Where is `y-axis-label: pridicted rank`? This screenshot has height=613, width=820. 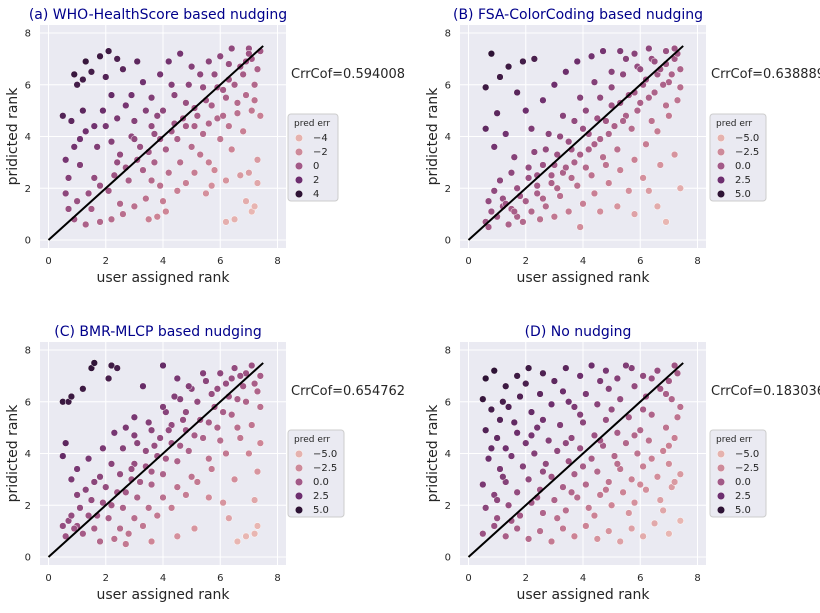
y-axis-label: pridicted rank is located at coordinates (13, 136).